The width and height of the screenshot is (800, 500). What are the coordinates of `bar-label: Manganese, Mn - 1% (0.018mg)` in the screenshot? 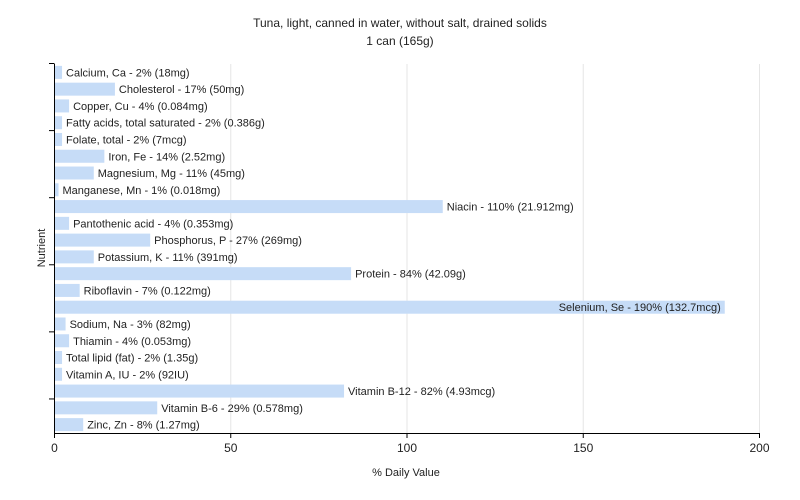 It's located at (142, 191).